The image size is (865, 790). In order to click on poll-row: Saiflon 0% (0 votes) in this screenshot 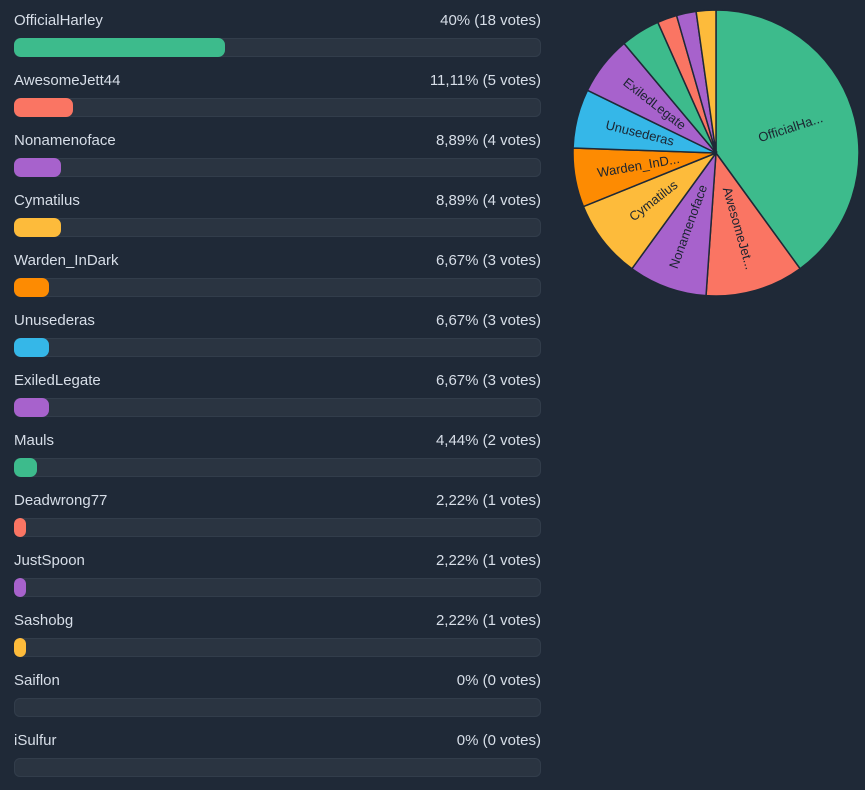, I will do `click(277, 690)`.